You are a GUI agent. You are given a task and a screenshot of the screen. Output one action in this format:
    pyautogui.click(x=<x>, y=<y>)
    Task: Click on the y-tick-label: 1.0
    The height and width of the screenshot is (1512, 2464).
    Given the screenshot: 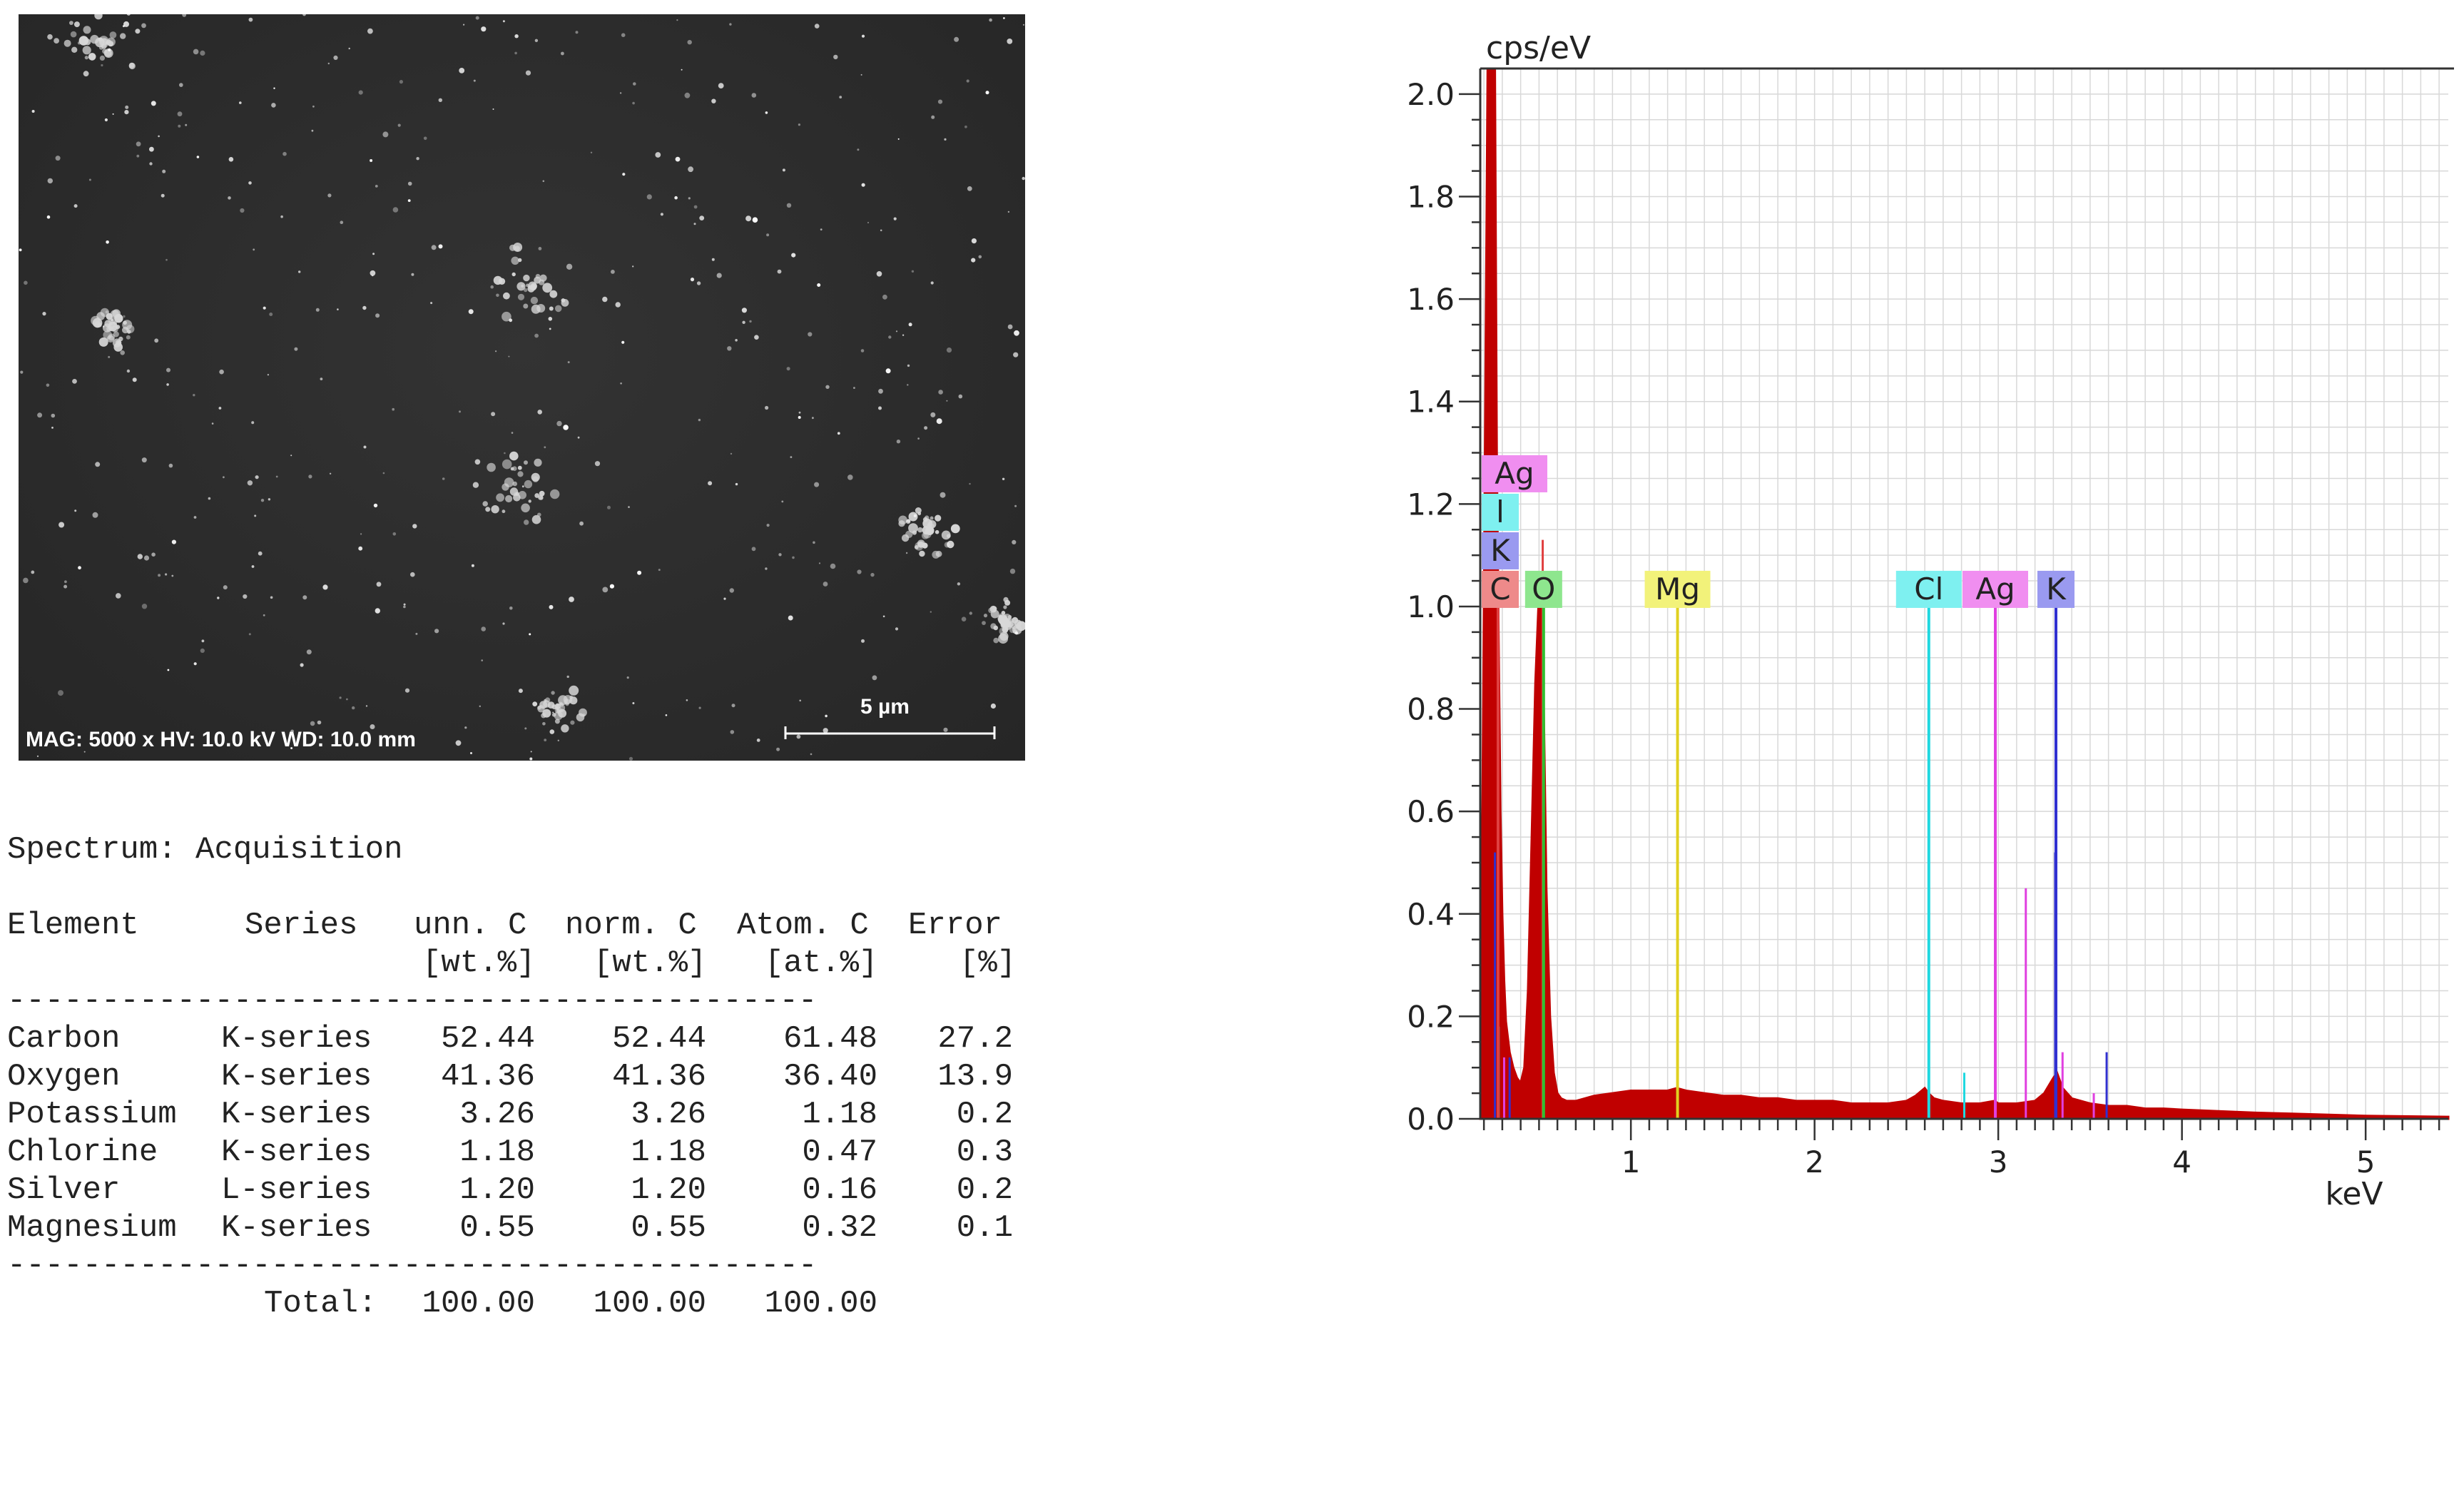 What is the action you would take?
    pyautogui.click(x=1431, y=606)
    